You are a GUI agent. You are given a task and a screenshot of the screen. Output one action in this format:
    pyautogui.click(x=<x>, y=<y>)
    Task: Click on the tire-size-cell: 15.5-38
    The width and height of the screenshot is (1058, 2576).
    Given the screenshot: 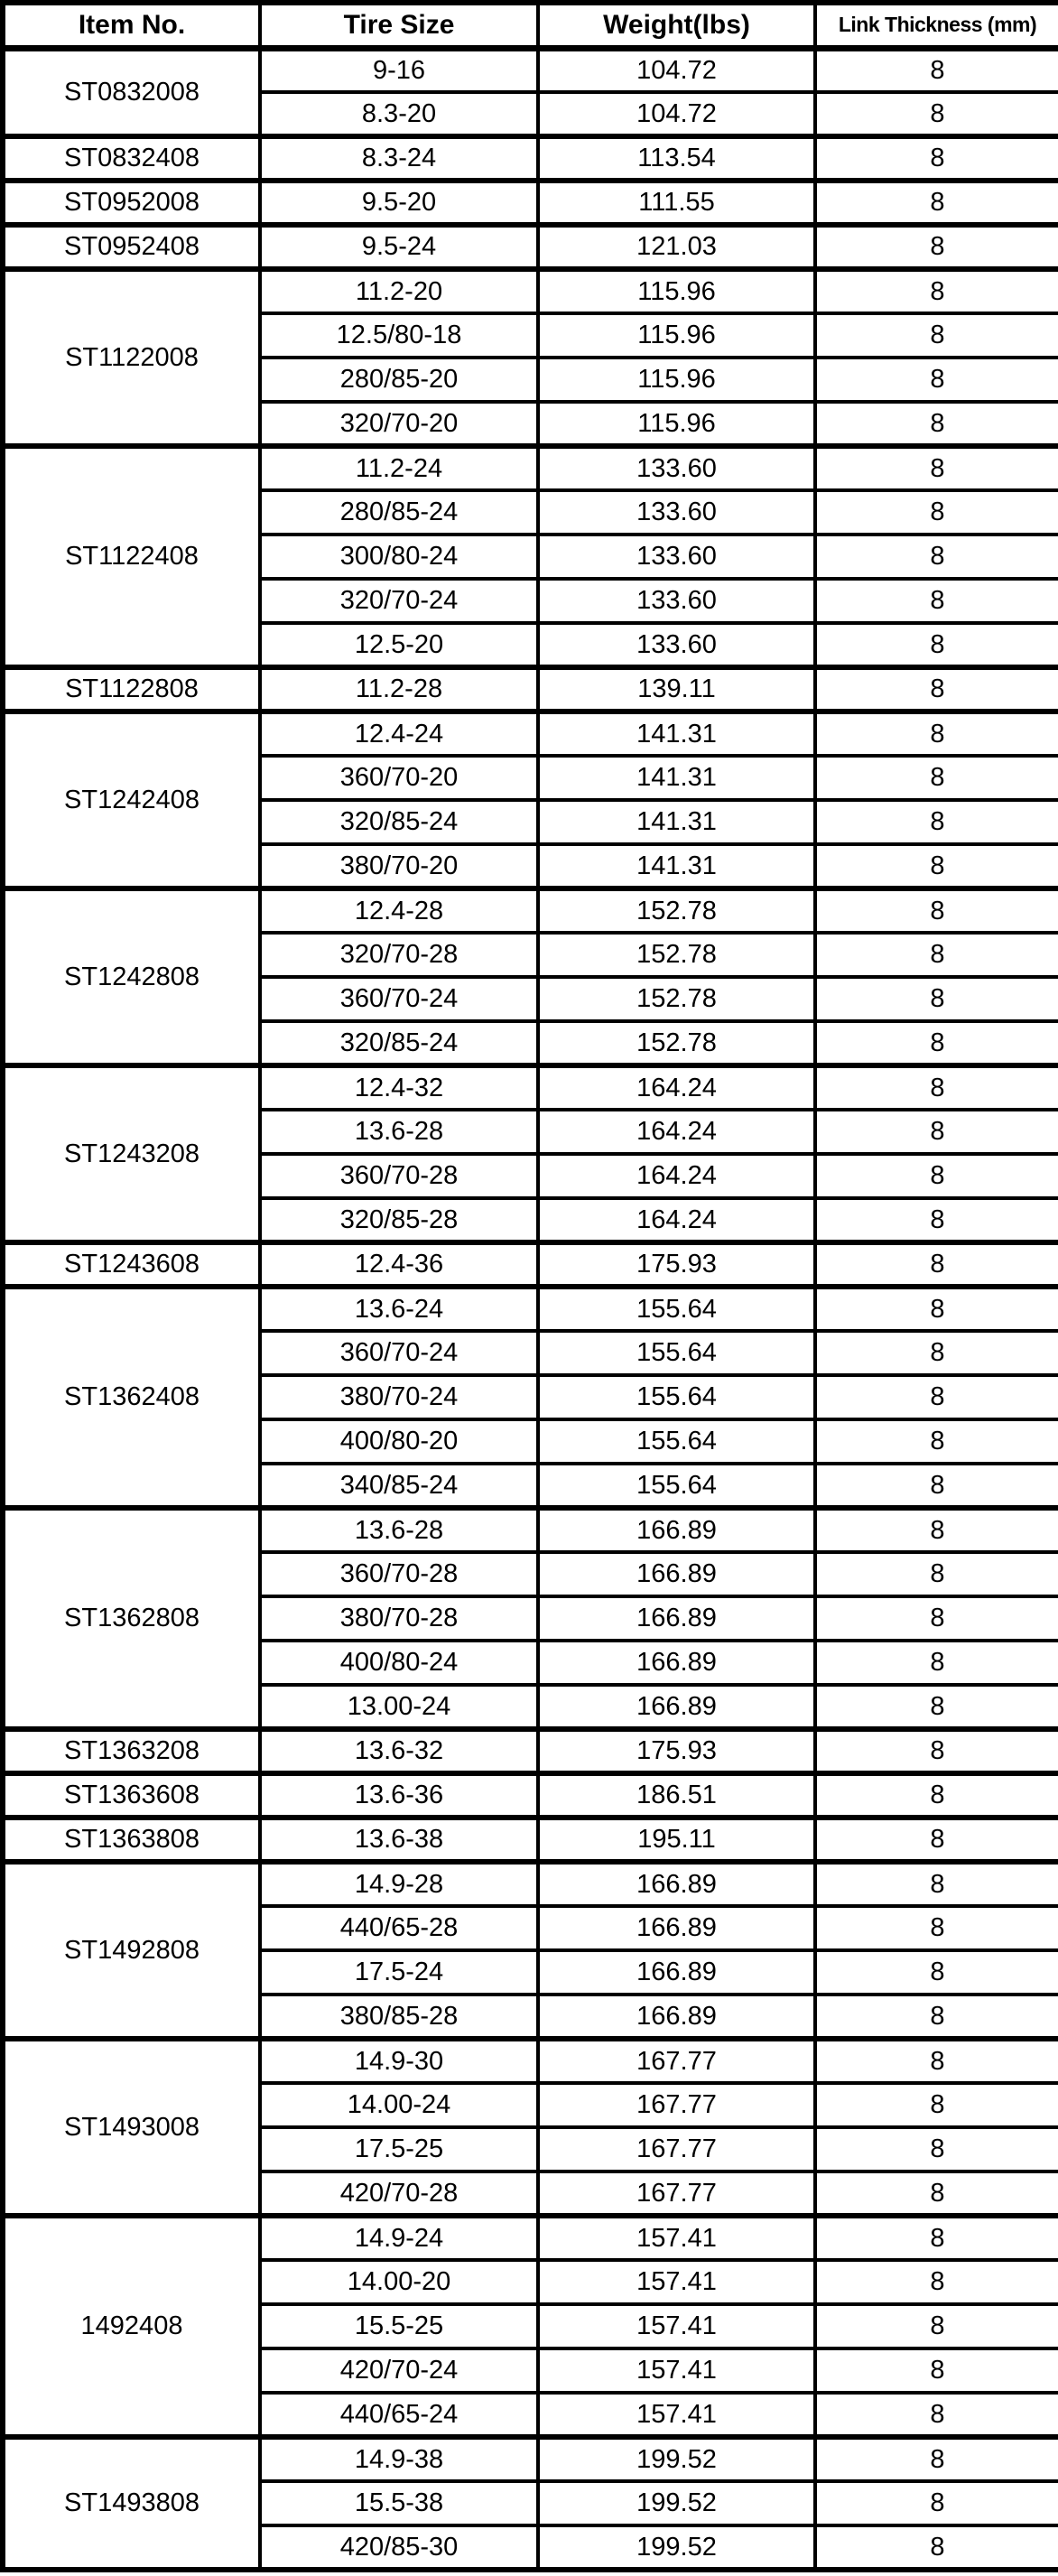 What is the action you would take?
    pyautogui.click(x=399, y=2502)
    